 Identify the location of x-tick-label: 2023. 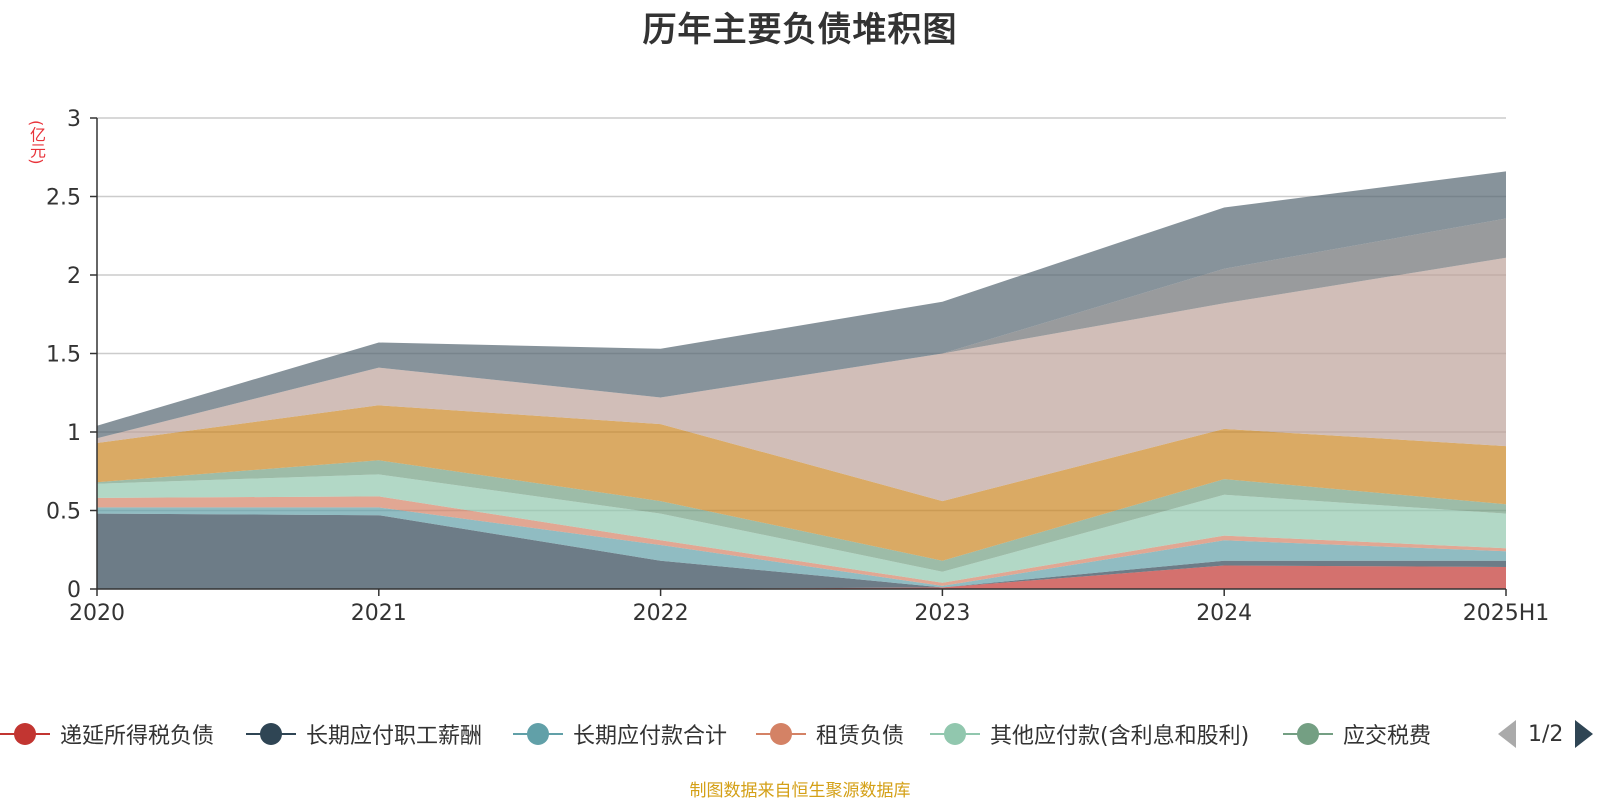
(942, 613).